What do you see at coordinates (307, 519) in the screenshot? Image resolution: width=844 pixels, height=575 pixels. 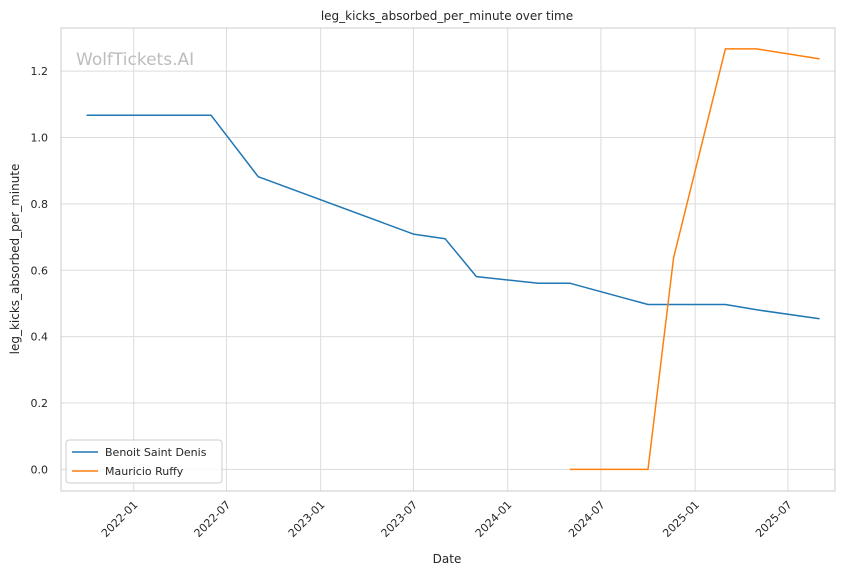 I see `x-tick-label: 2023-01` at bounding box center [307, 519].